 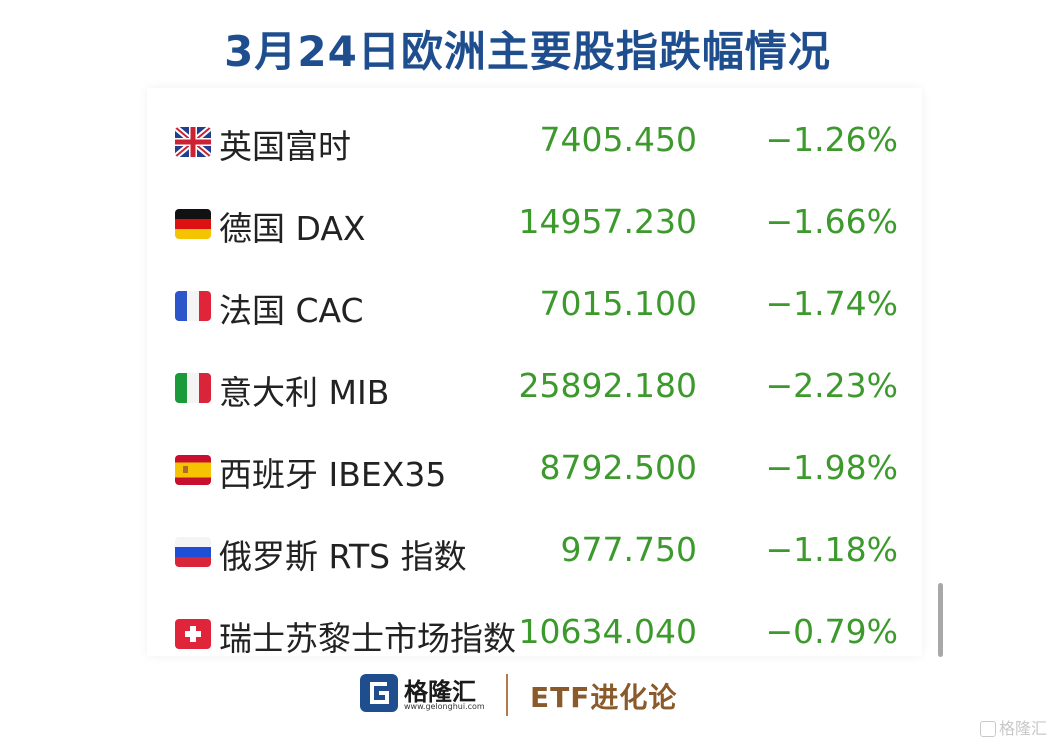 I want to click on index-value: 14957.230, so click(x=607, y=221).